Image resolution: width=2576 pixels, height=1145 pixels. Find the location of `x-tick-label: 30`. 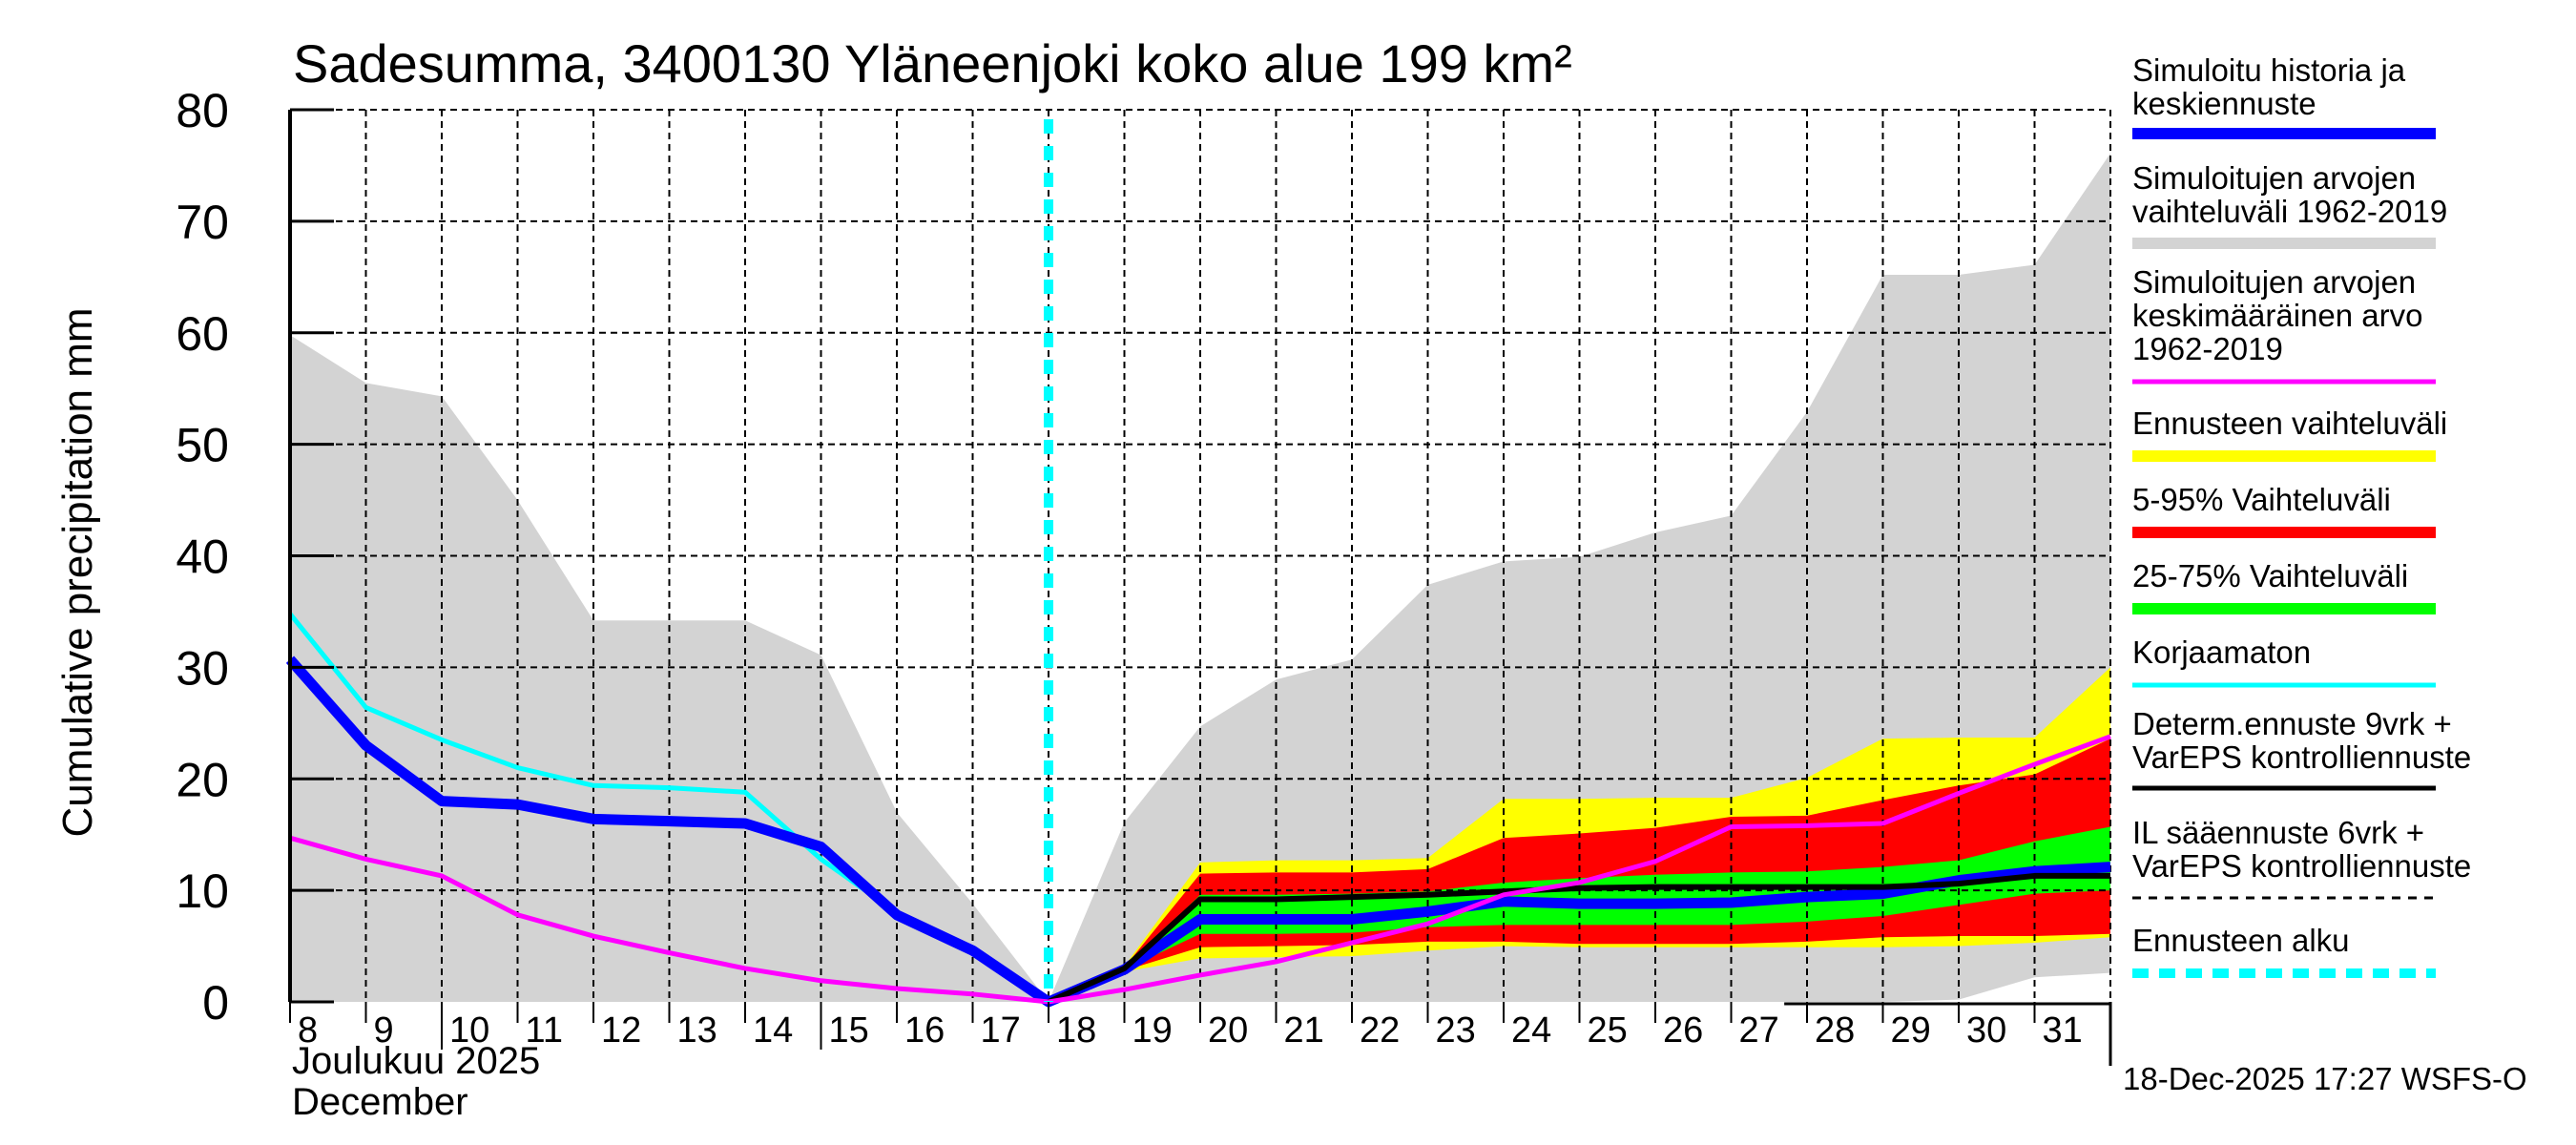

x-tick-label: 30 is located at coordinates (1986, 1030).